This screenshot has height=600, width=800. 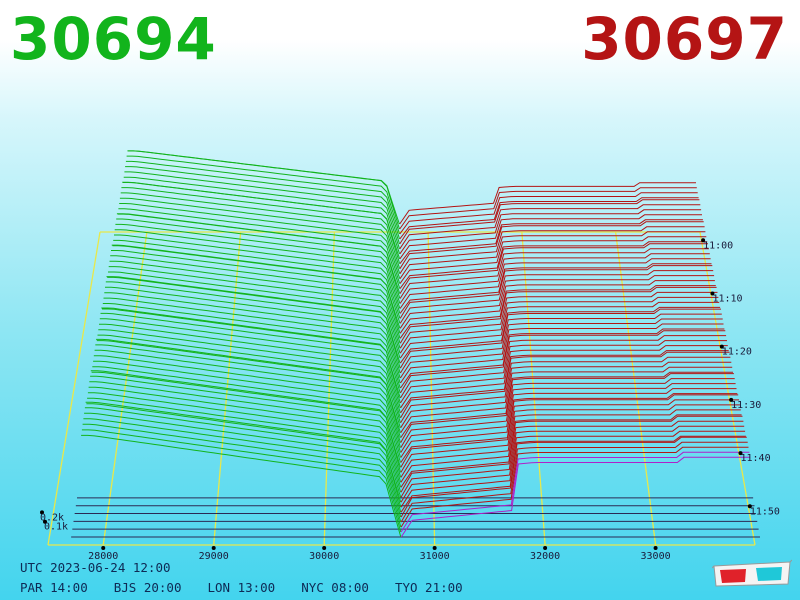 I want to click on time-tick-label-2: 11:20, so click(x=737, y=352).